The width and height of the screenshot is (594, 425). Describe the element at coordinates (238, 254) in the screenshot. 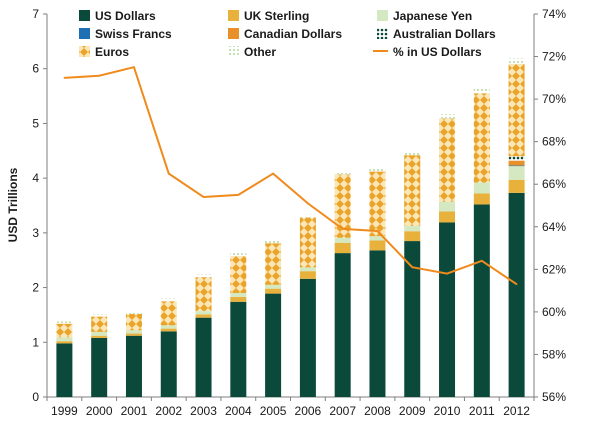

I see `bar-other-2004` at that location.